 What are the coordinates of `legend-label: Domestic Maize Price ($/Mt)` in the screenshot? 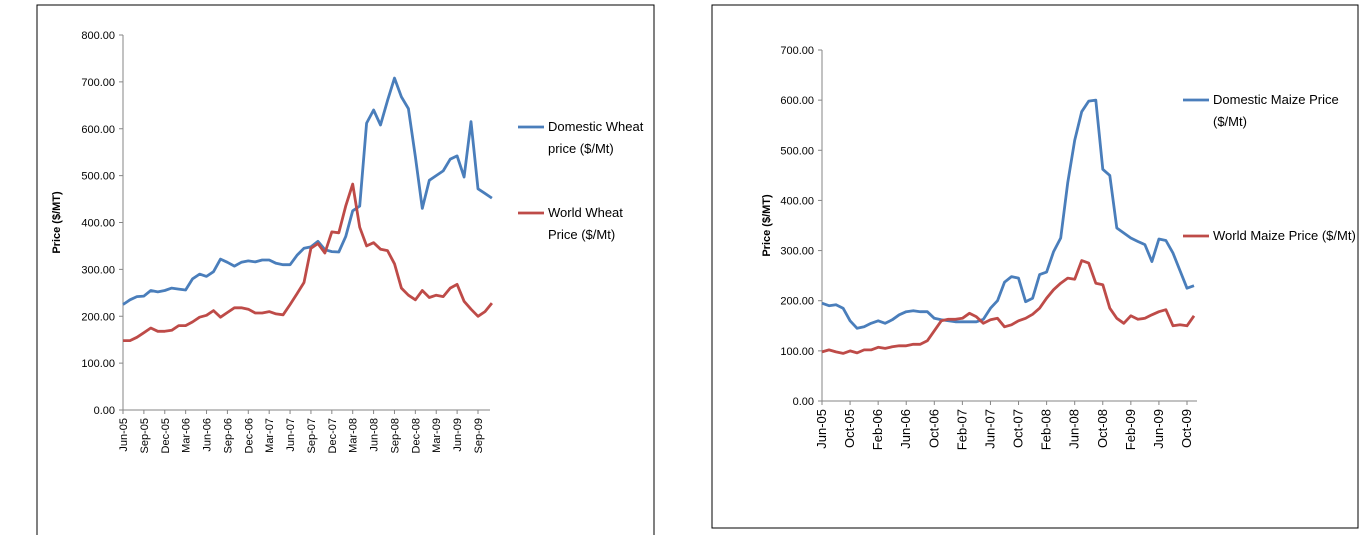 It's located at (1276, 110).